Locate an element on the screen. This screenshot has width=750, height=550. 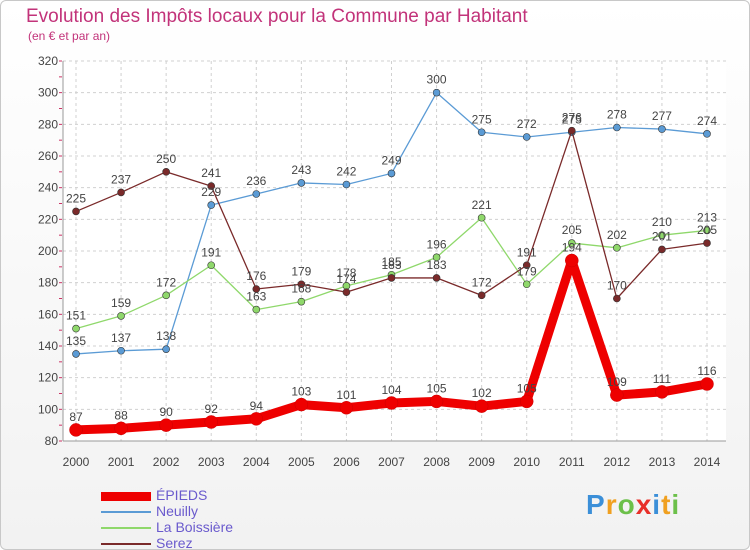
data-label: 221 is located at coordinates (482, 205).